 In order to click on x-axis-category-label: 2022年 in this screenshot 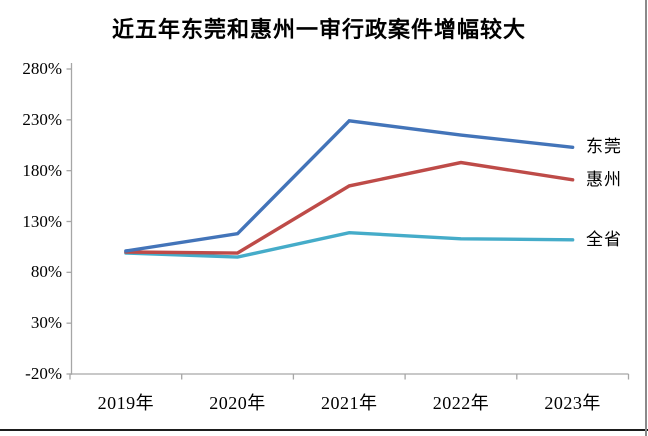, I will do `click(461, 403)`.